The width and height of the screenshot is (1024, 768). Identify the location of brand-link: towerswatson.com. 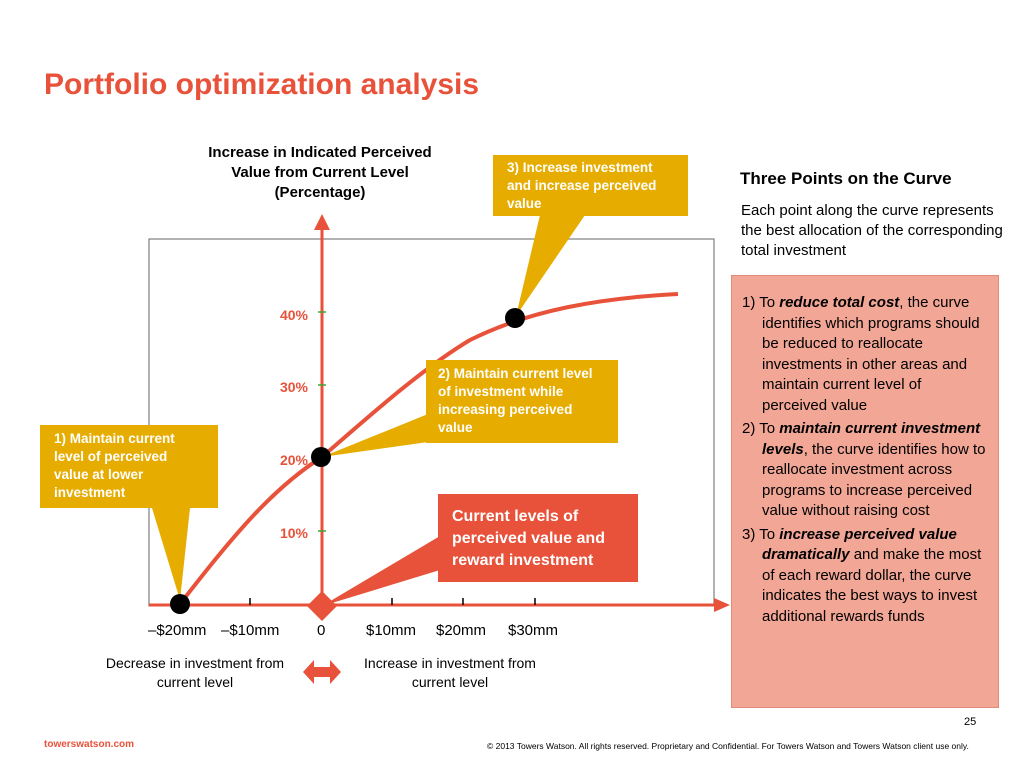
(89, 744).